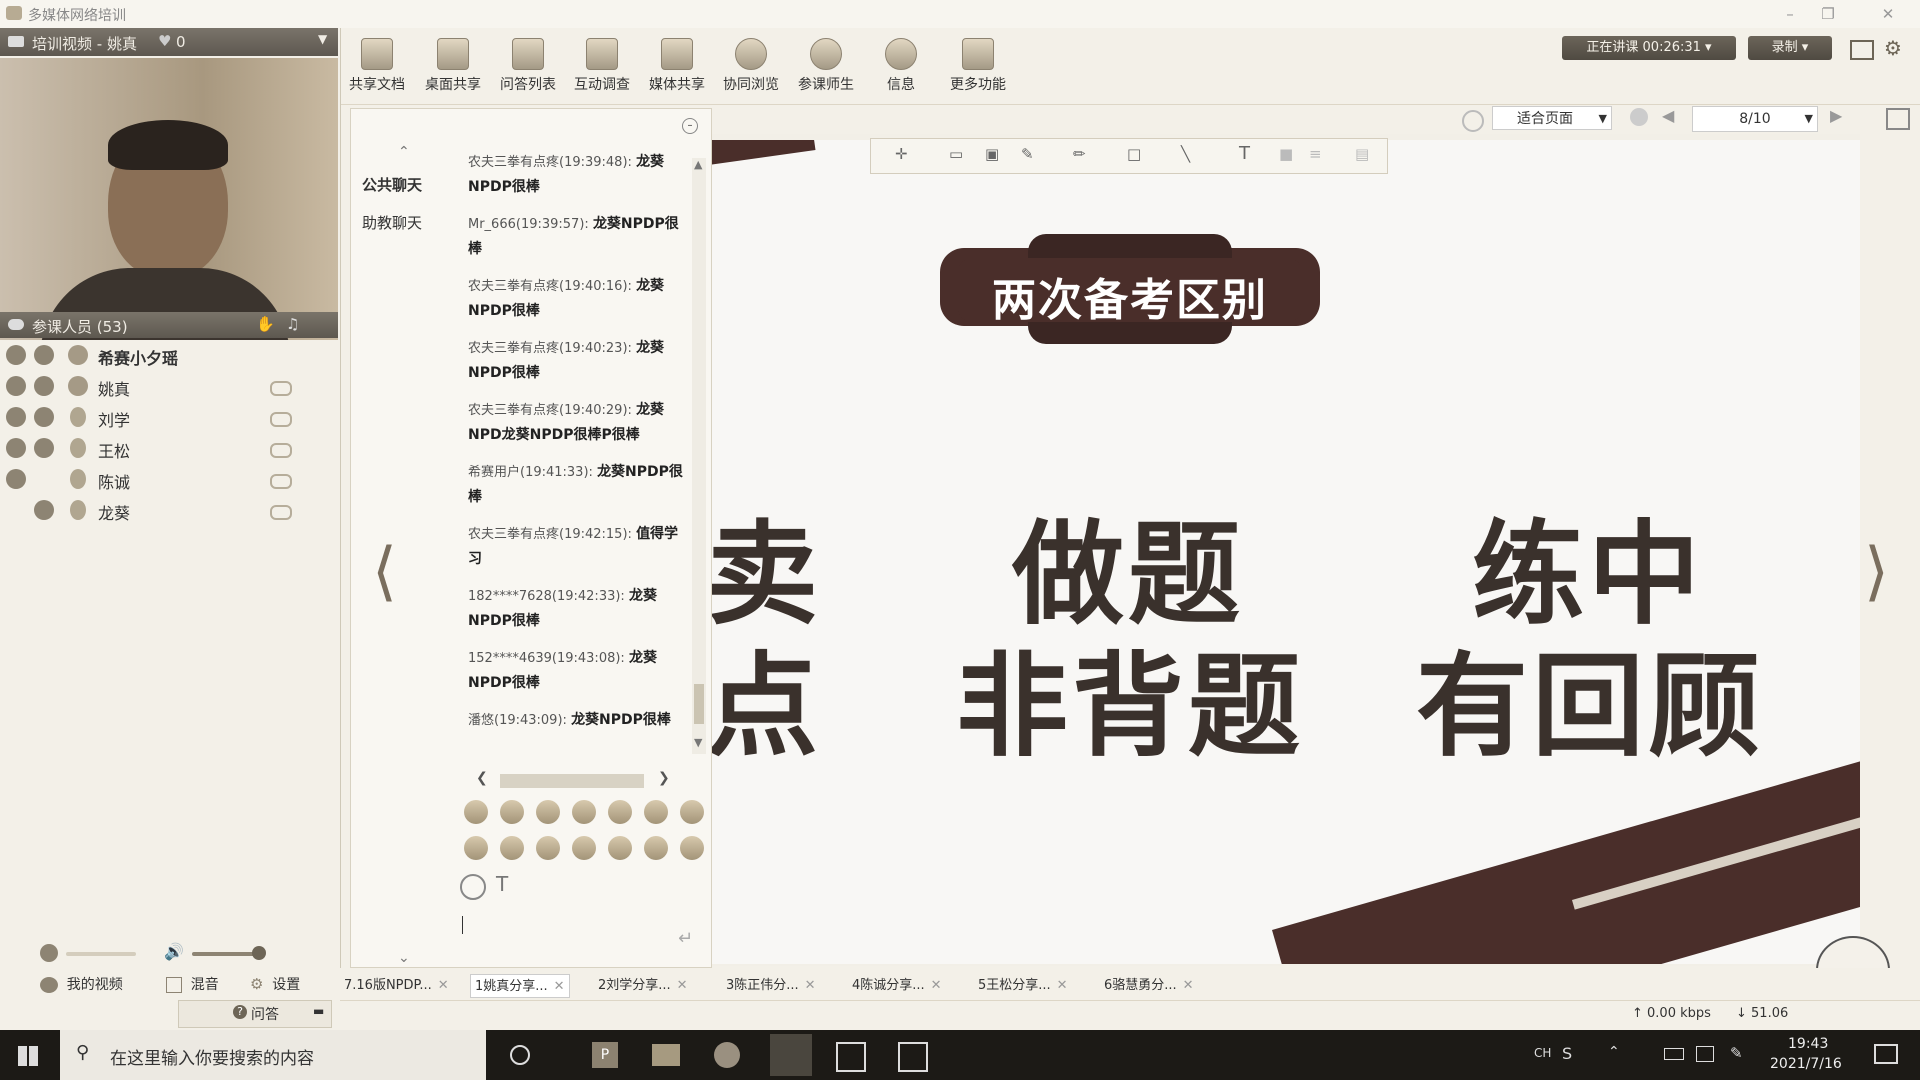 This screenshot has width=1920, height=1080. I want to click on toolbar-survey: 互动调查, so click(602, 66).